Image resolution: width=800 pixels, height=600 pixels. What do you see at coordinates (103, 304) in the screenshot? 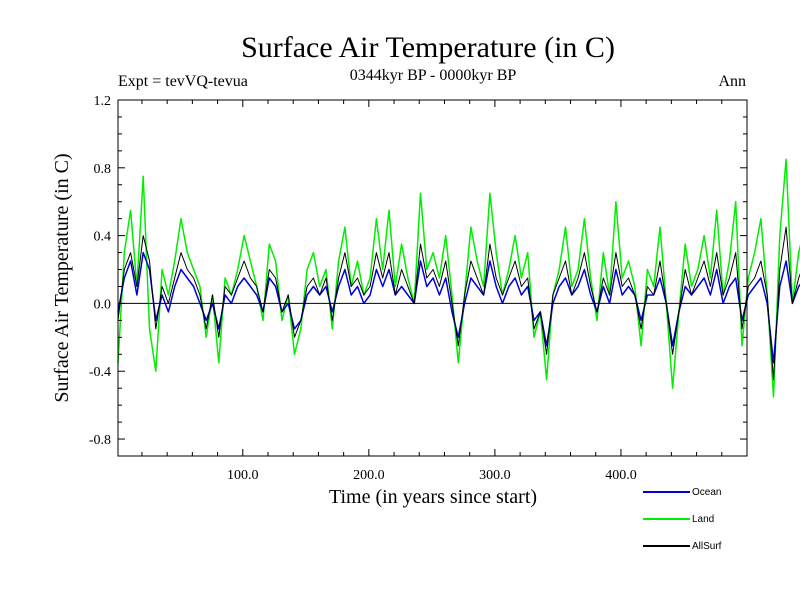
I see `y-tick-label: 0.0` at bounding box center [103, 304].